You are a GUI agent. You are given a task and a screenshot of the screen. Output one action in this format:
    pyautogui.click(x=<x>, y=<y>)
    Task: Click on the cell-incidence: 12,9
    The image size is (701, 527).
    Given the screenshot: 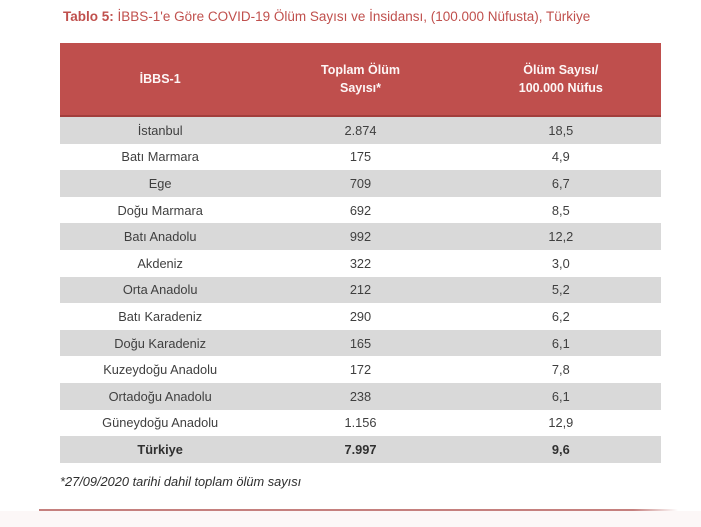 What is the action you would take?
    pyautogui.click(x=561, y=423)
    